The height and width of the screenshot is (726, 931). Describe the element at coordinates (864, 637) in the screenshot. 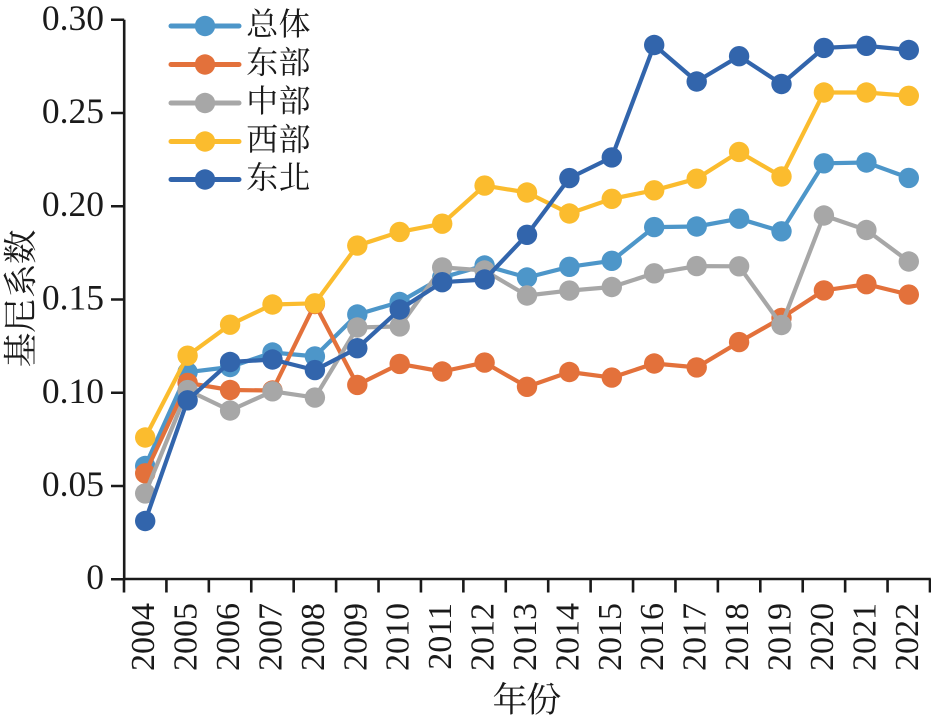

I see `svg-text: 2021` at that location.